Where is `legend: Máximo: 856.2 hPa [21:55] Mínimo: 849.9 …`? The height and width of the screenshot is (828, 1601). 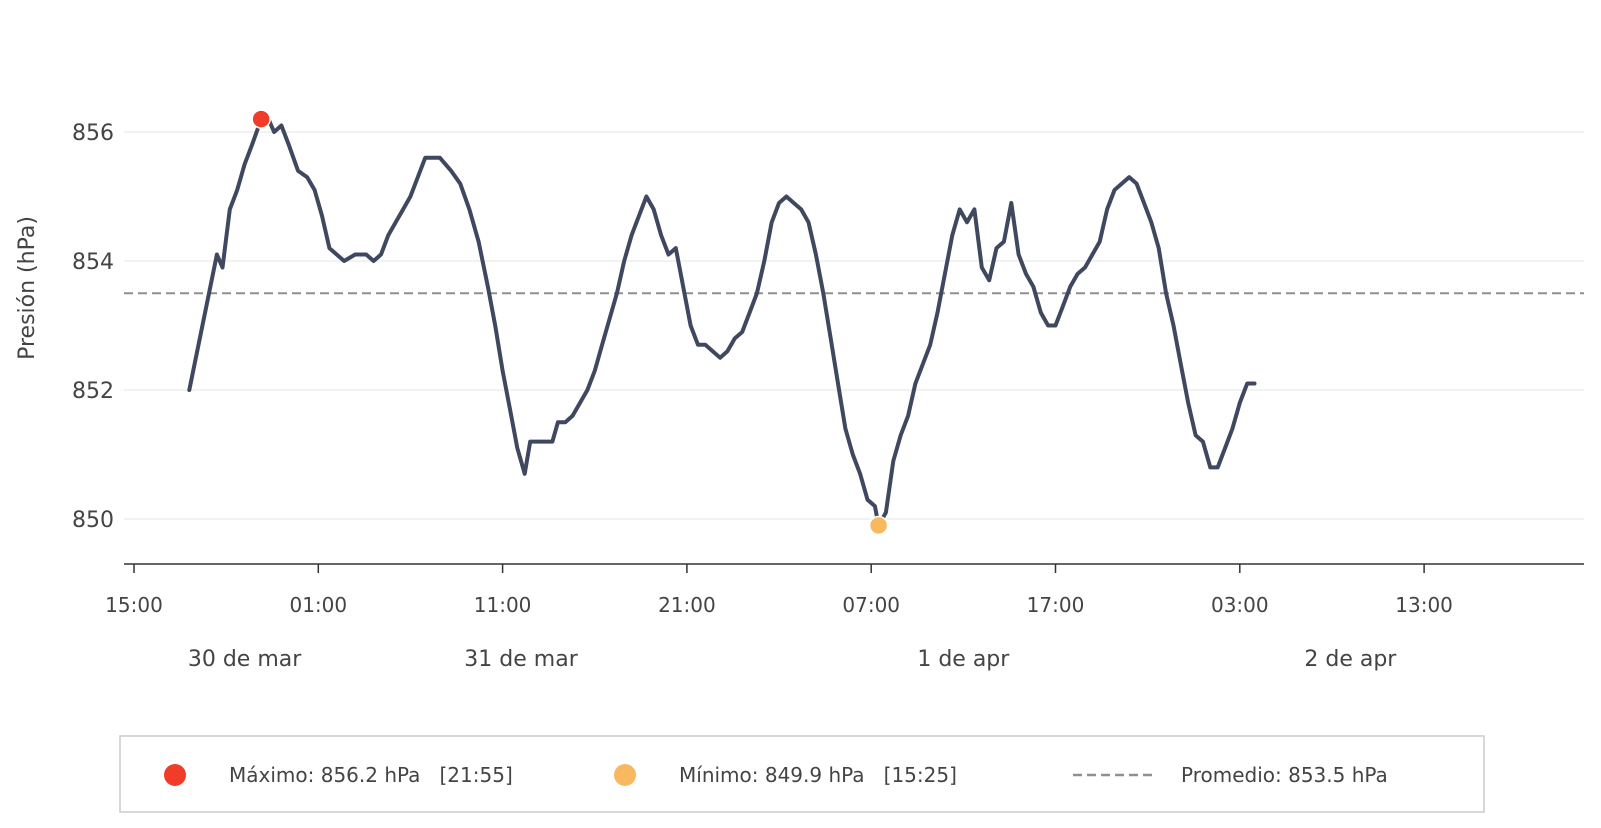 legend: Máximo: 856.2 hPa [21:55] Mínimo: 849.9 … is located at coordinates (802, 774).